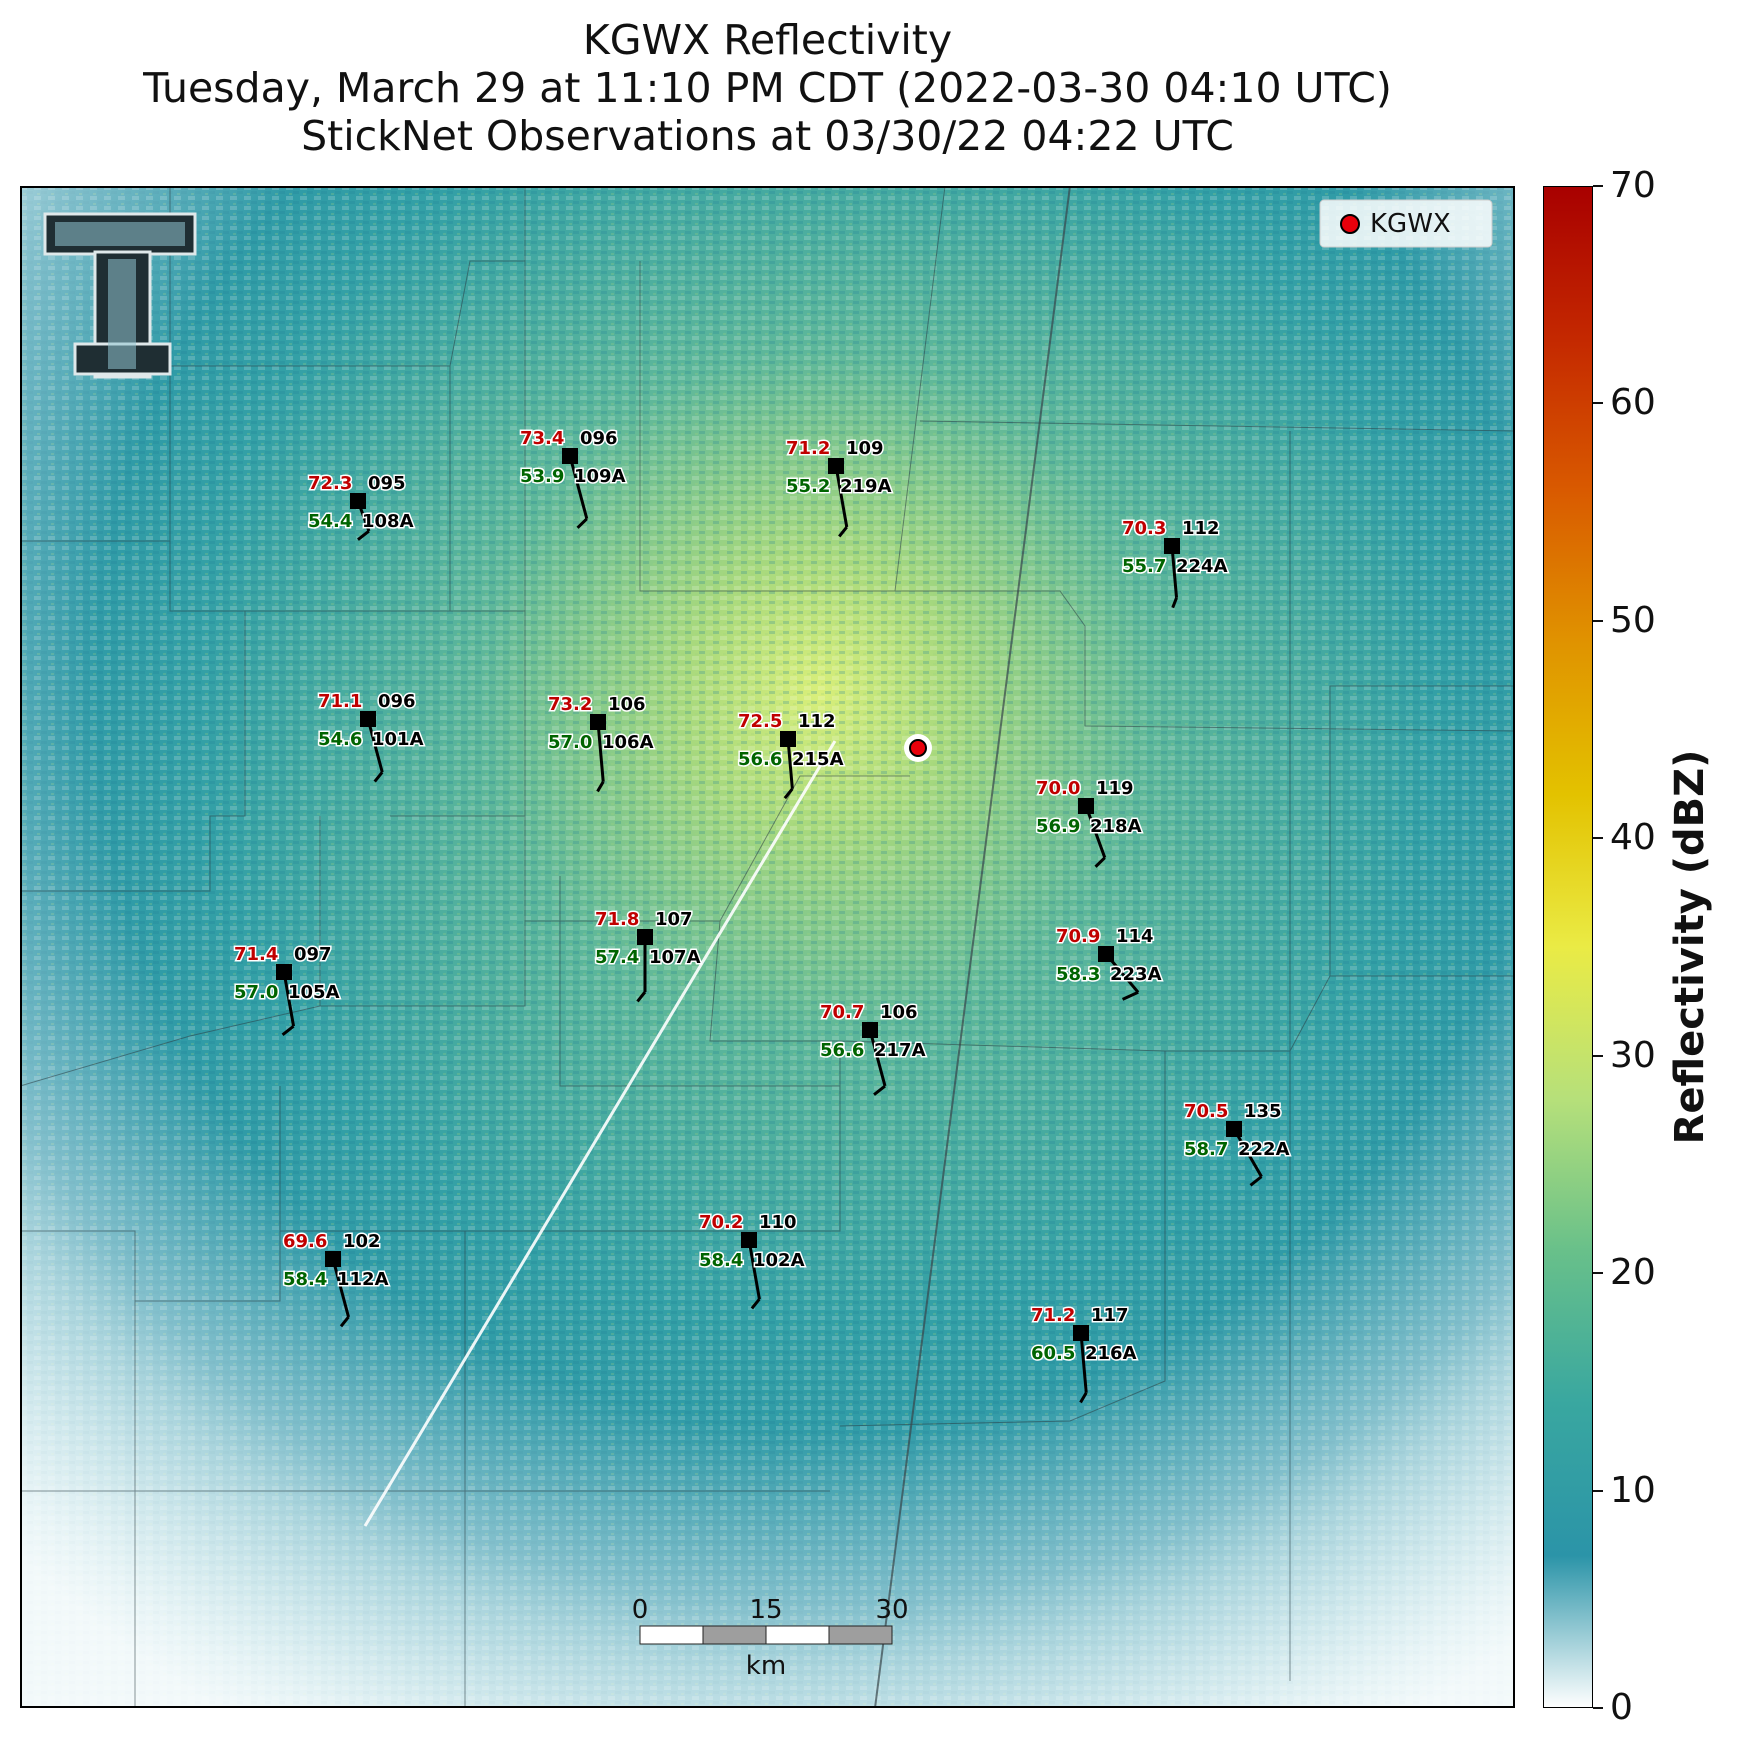  I want to click on colorbar-tick-label: 60, so click(1633, 403).